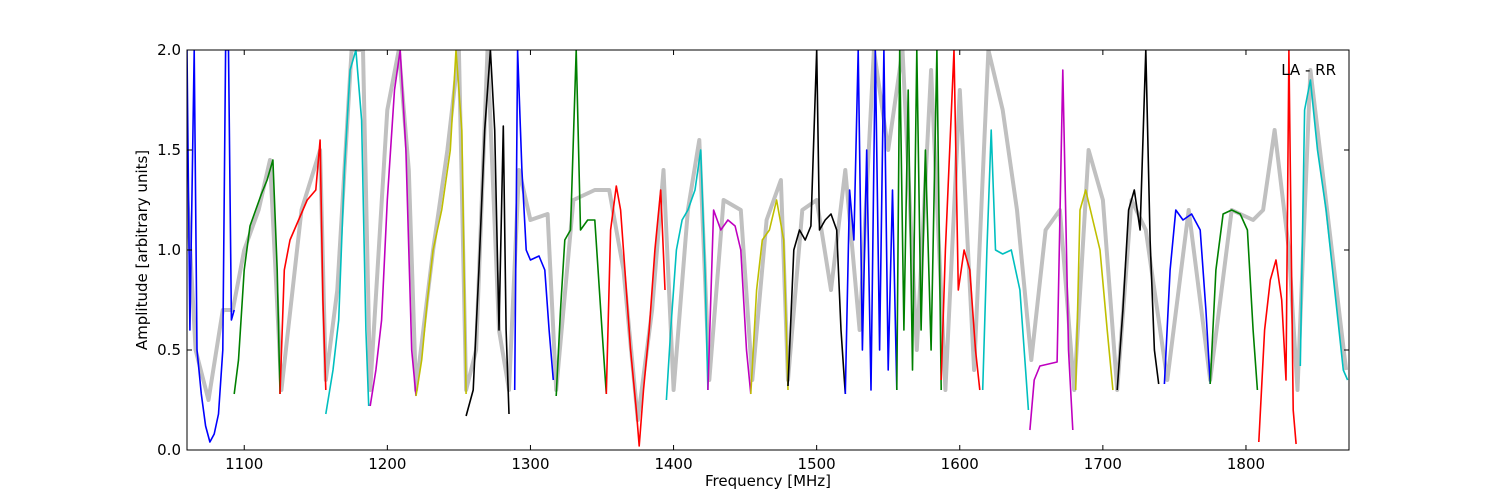 The height and width of the screenshot is (500, 1500). Describe the element at coordinates (387, 464) in the screenshot. I see `x-tick-label: 1200` at that location.